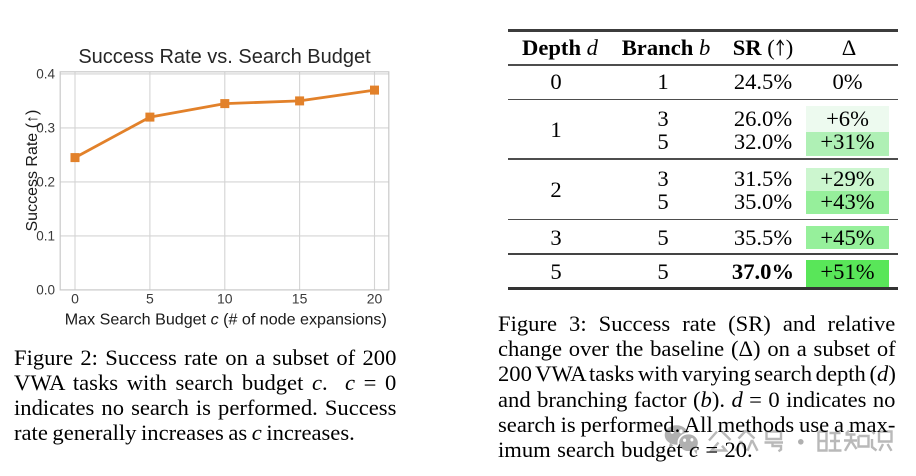 The height and width of the screenshot is (476, 916). What do you see at coordinates (45, 128) in the screenshot?
I see `svg-text: 0.3` at bounding box center [45, 128].